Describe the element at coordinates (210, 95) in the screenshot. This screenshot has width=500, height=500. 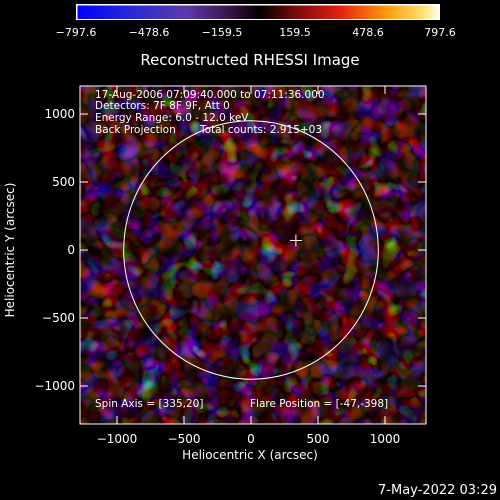
I see `annotation-time-range: 17-Aug-2006 07:09:40.000 to 07:11:36.000` at that location.